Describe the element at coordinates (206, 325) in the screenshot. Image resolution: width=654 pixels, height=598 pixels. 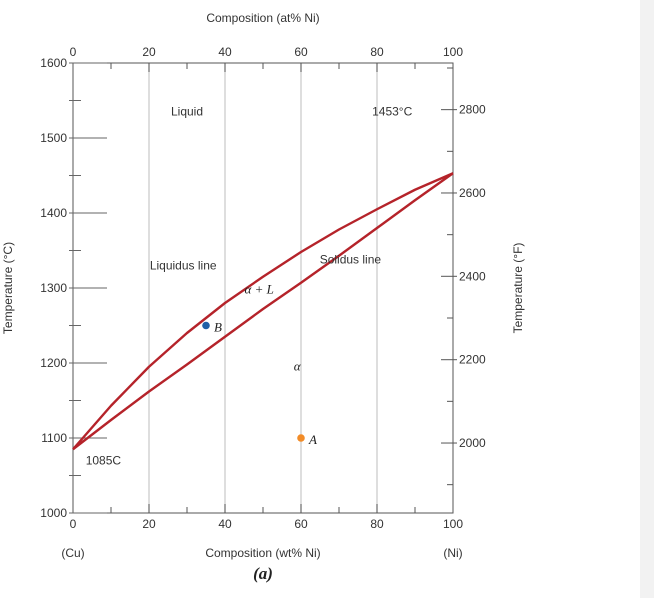
I see `point-b-marker` at that location.